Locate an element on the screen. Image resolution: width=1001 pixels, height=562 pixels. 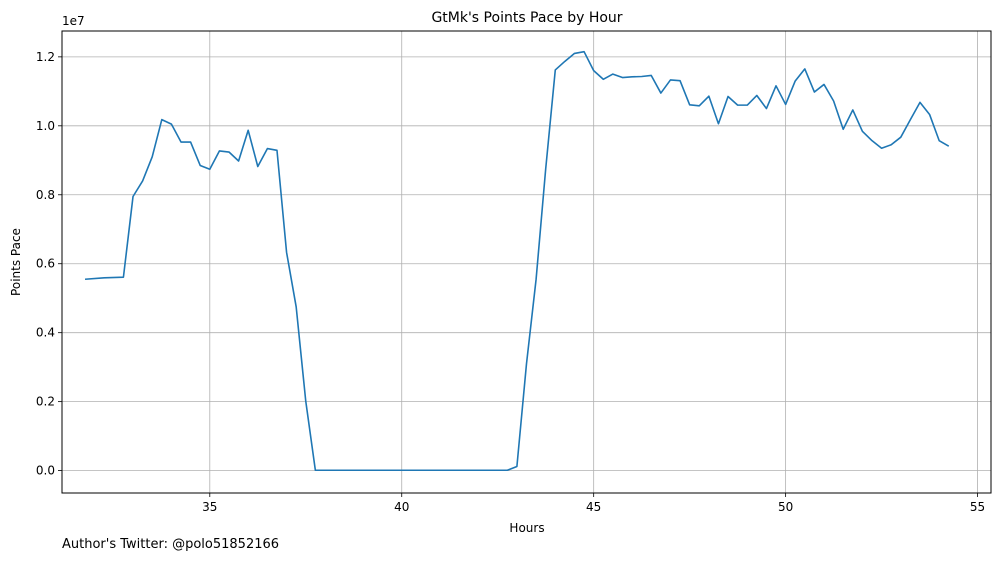
y-axis: 0.0 0.2 0.4 0.6 0.8 1.0 1.2 is located at coordinates (49, 264).